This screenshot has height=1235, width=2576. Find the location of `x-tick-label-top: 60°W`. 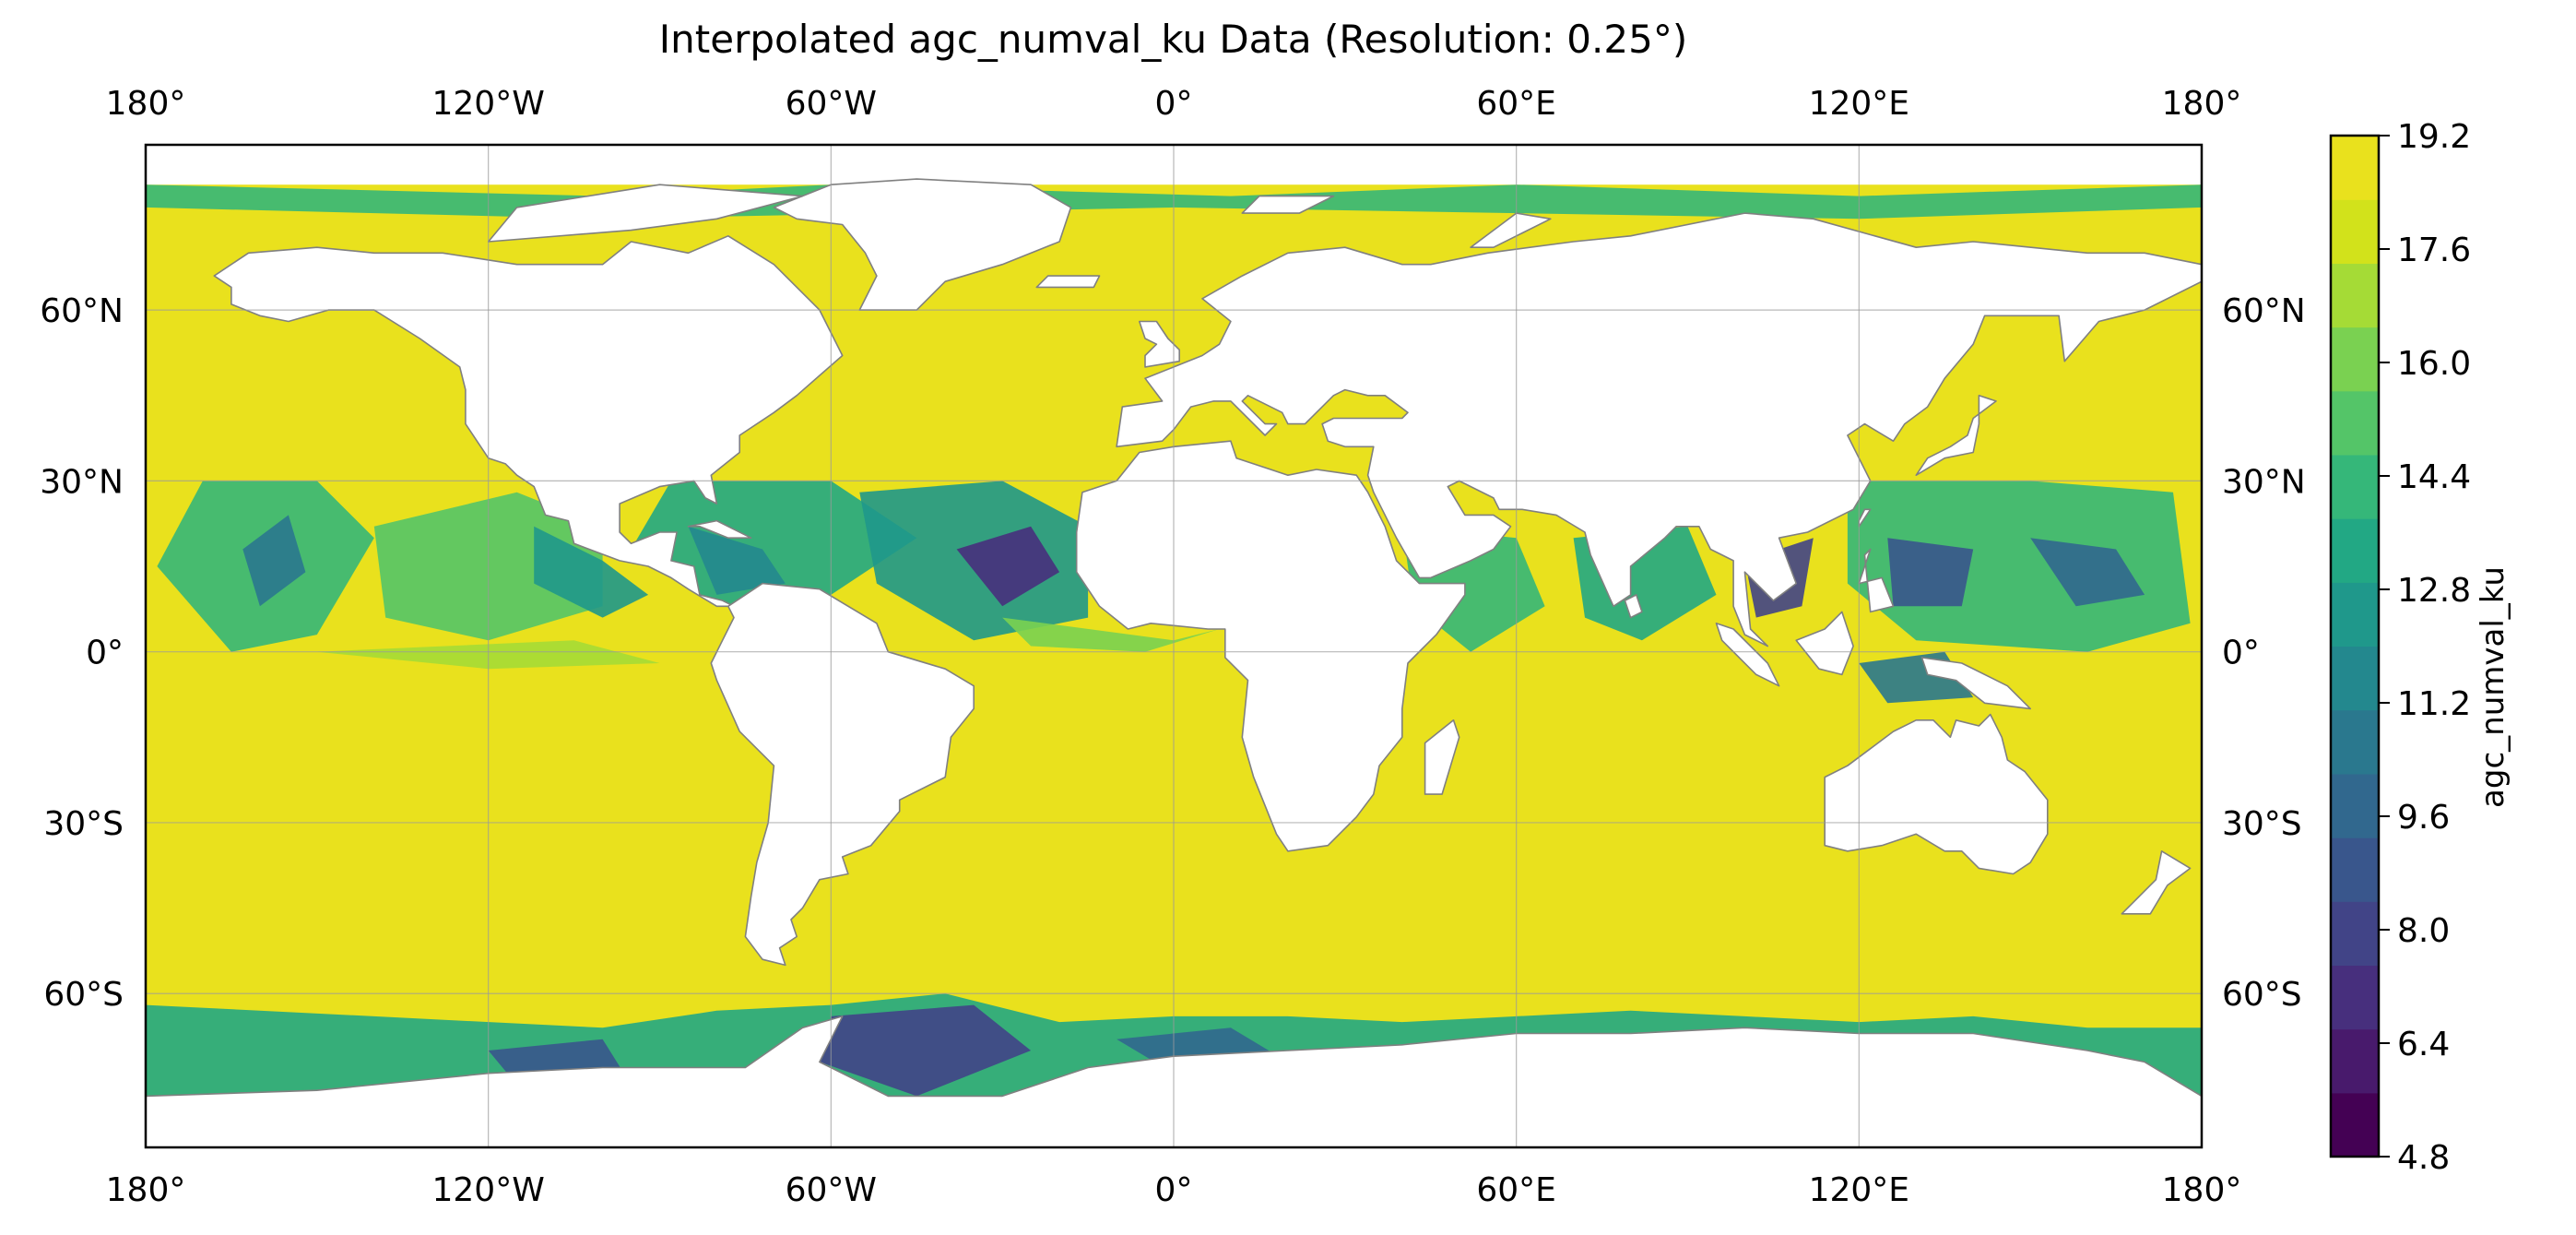

x-tick-label-top: 60°W is located at coordinates (831, 104).